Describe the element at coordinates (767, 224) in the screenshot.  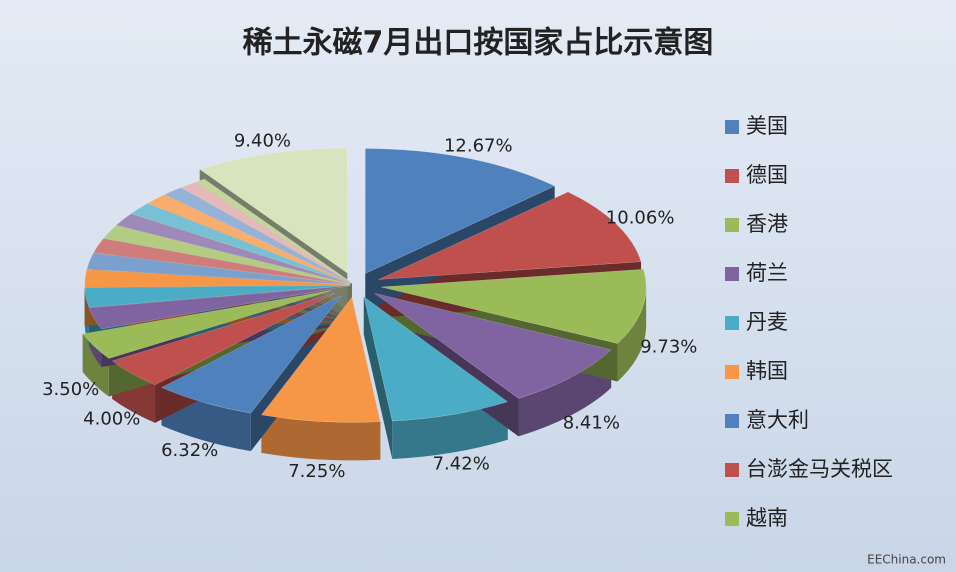
I see `legend-label: 香港` at that location.